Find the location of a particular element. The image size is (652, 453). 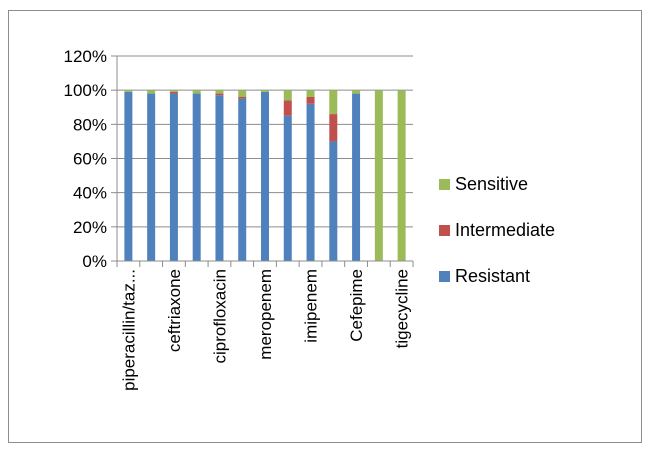

y-tick-label: 80% is located at coordinates (90, 124).